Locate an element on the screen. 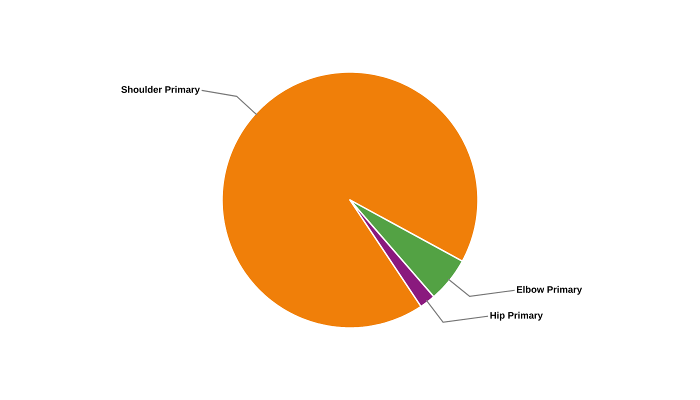 The image size is (700, 400). slice-label: Hip Primary is located at coordinates (516, 316).